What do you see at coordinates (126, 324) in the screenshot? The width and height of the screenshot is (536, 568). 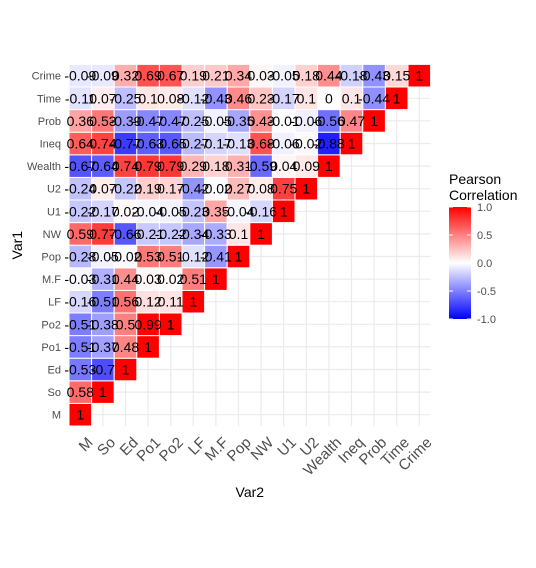 I see `cell-value-label: 0.5` at bounding box center [126, 324].